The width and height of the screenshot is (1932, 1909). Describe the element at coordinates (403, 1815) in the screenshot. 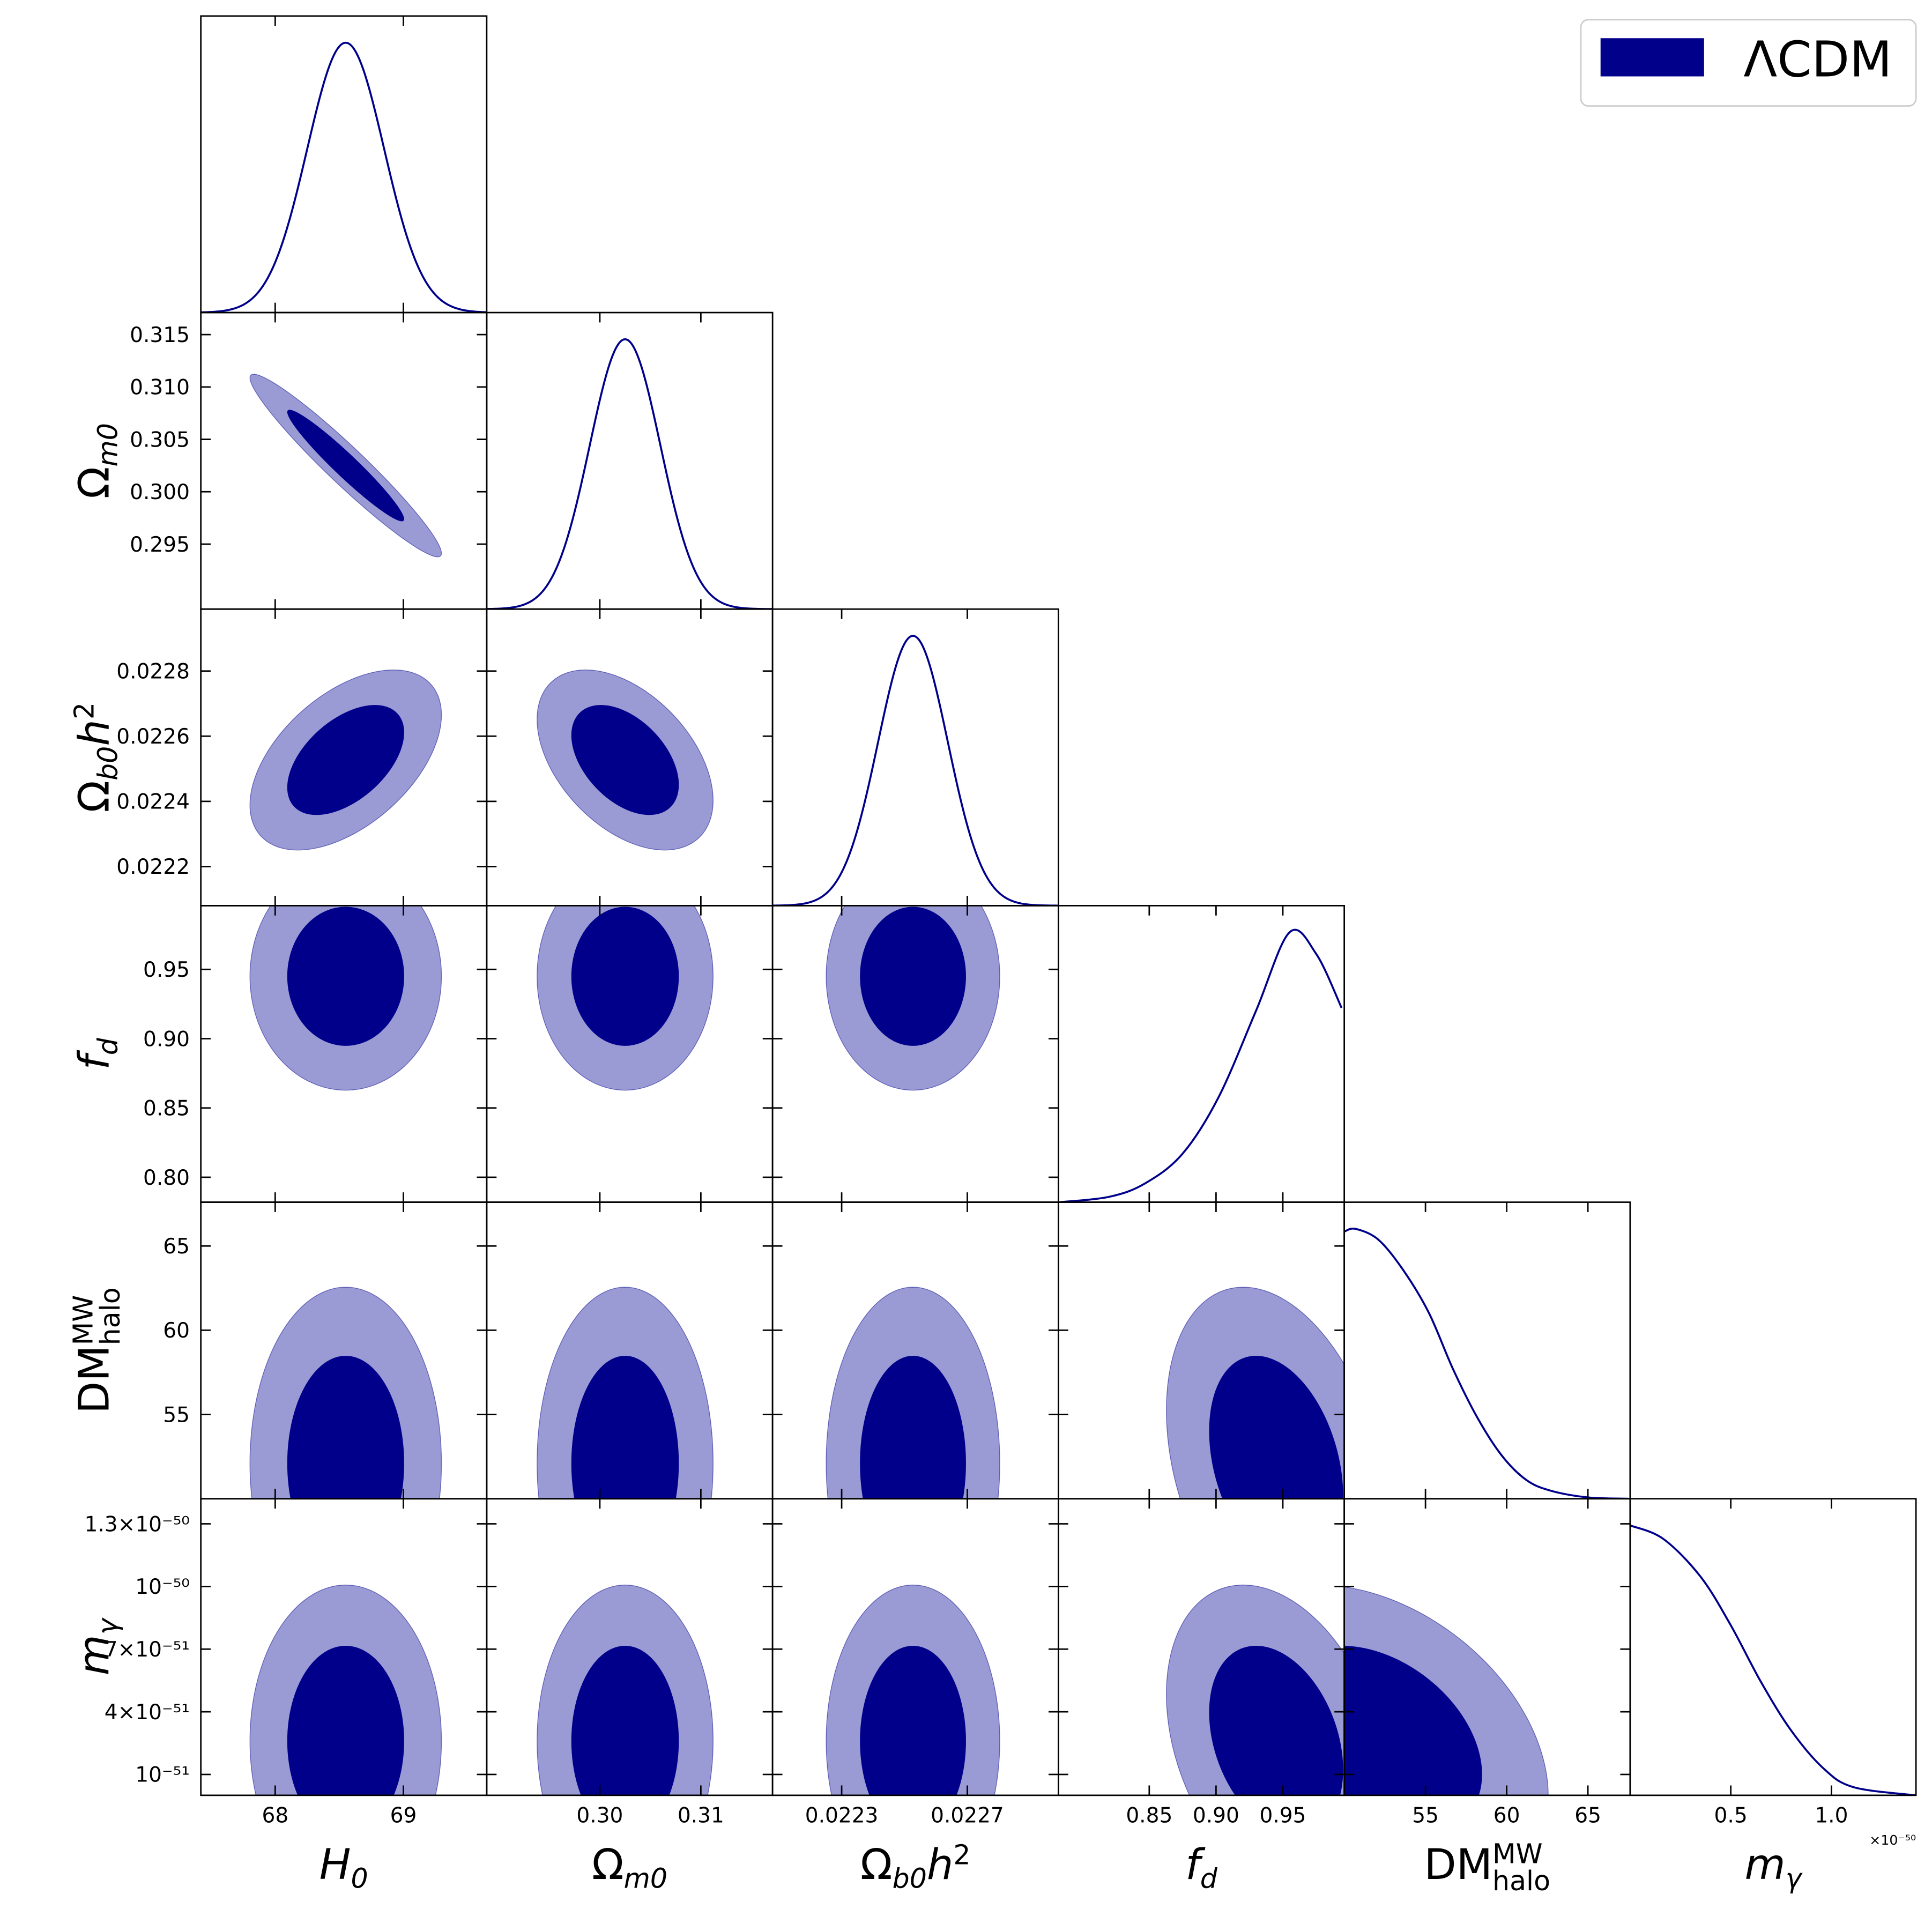

I see `x-tick-label: 69` at that location.